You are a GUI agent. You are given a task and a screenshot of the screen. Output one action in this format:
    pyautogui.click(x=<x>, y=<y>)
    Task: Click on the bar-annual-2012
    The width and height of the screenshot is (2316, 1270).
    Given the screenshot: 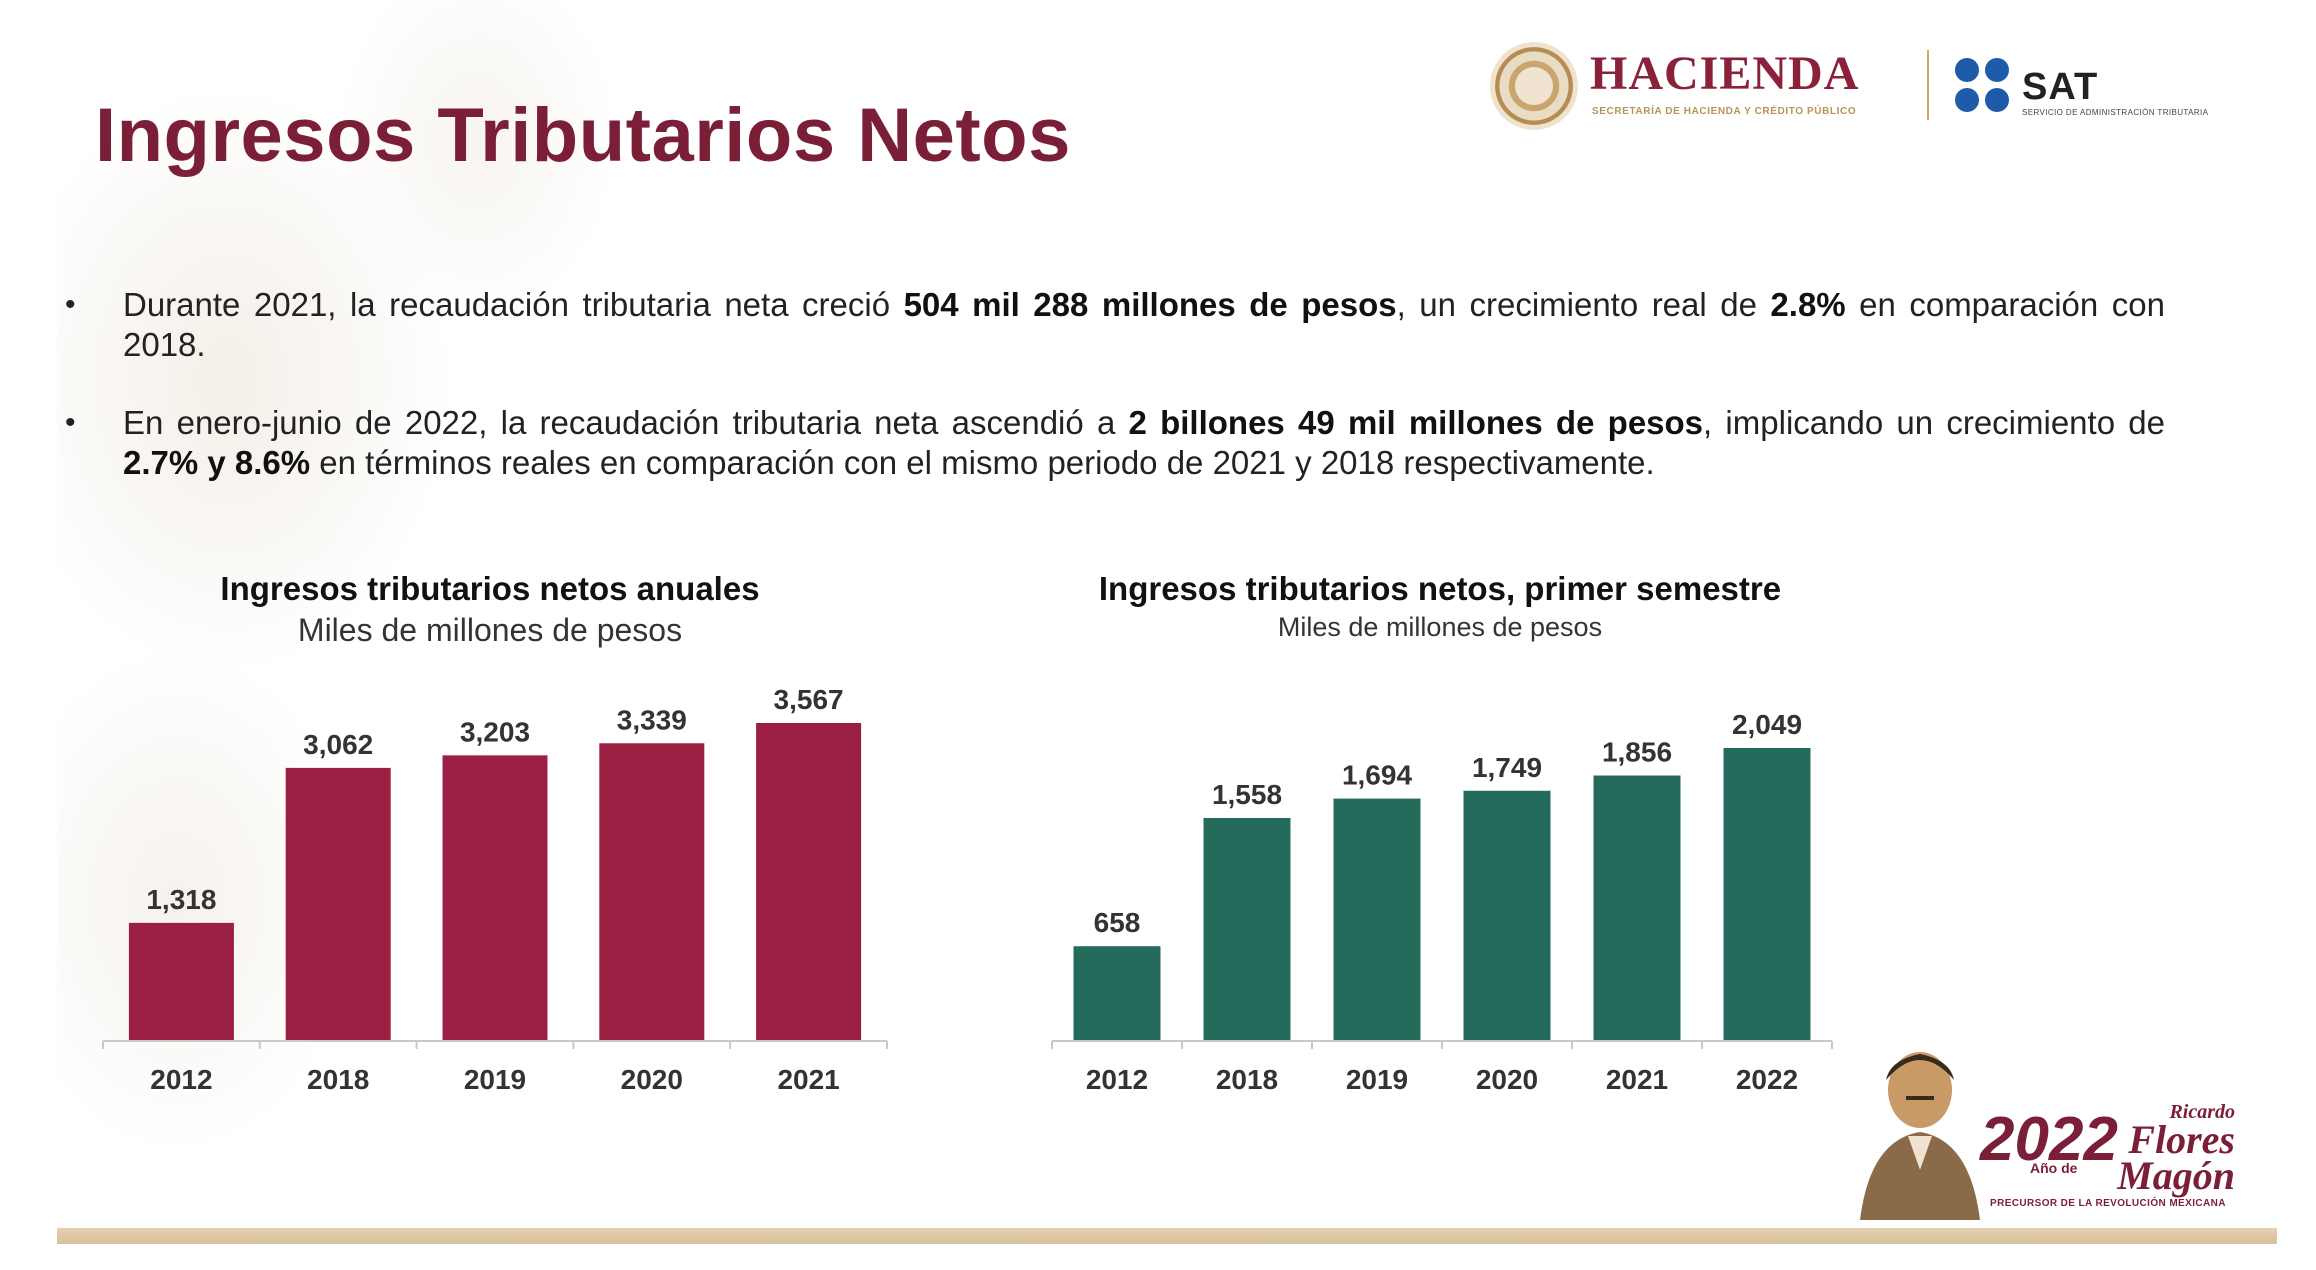 What is the action you would take?
    pyautogui.click(x=181, y=981)
    